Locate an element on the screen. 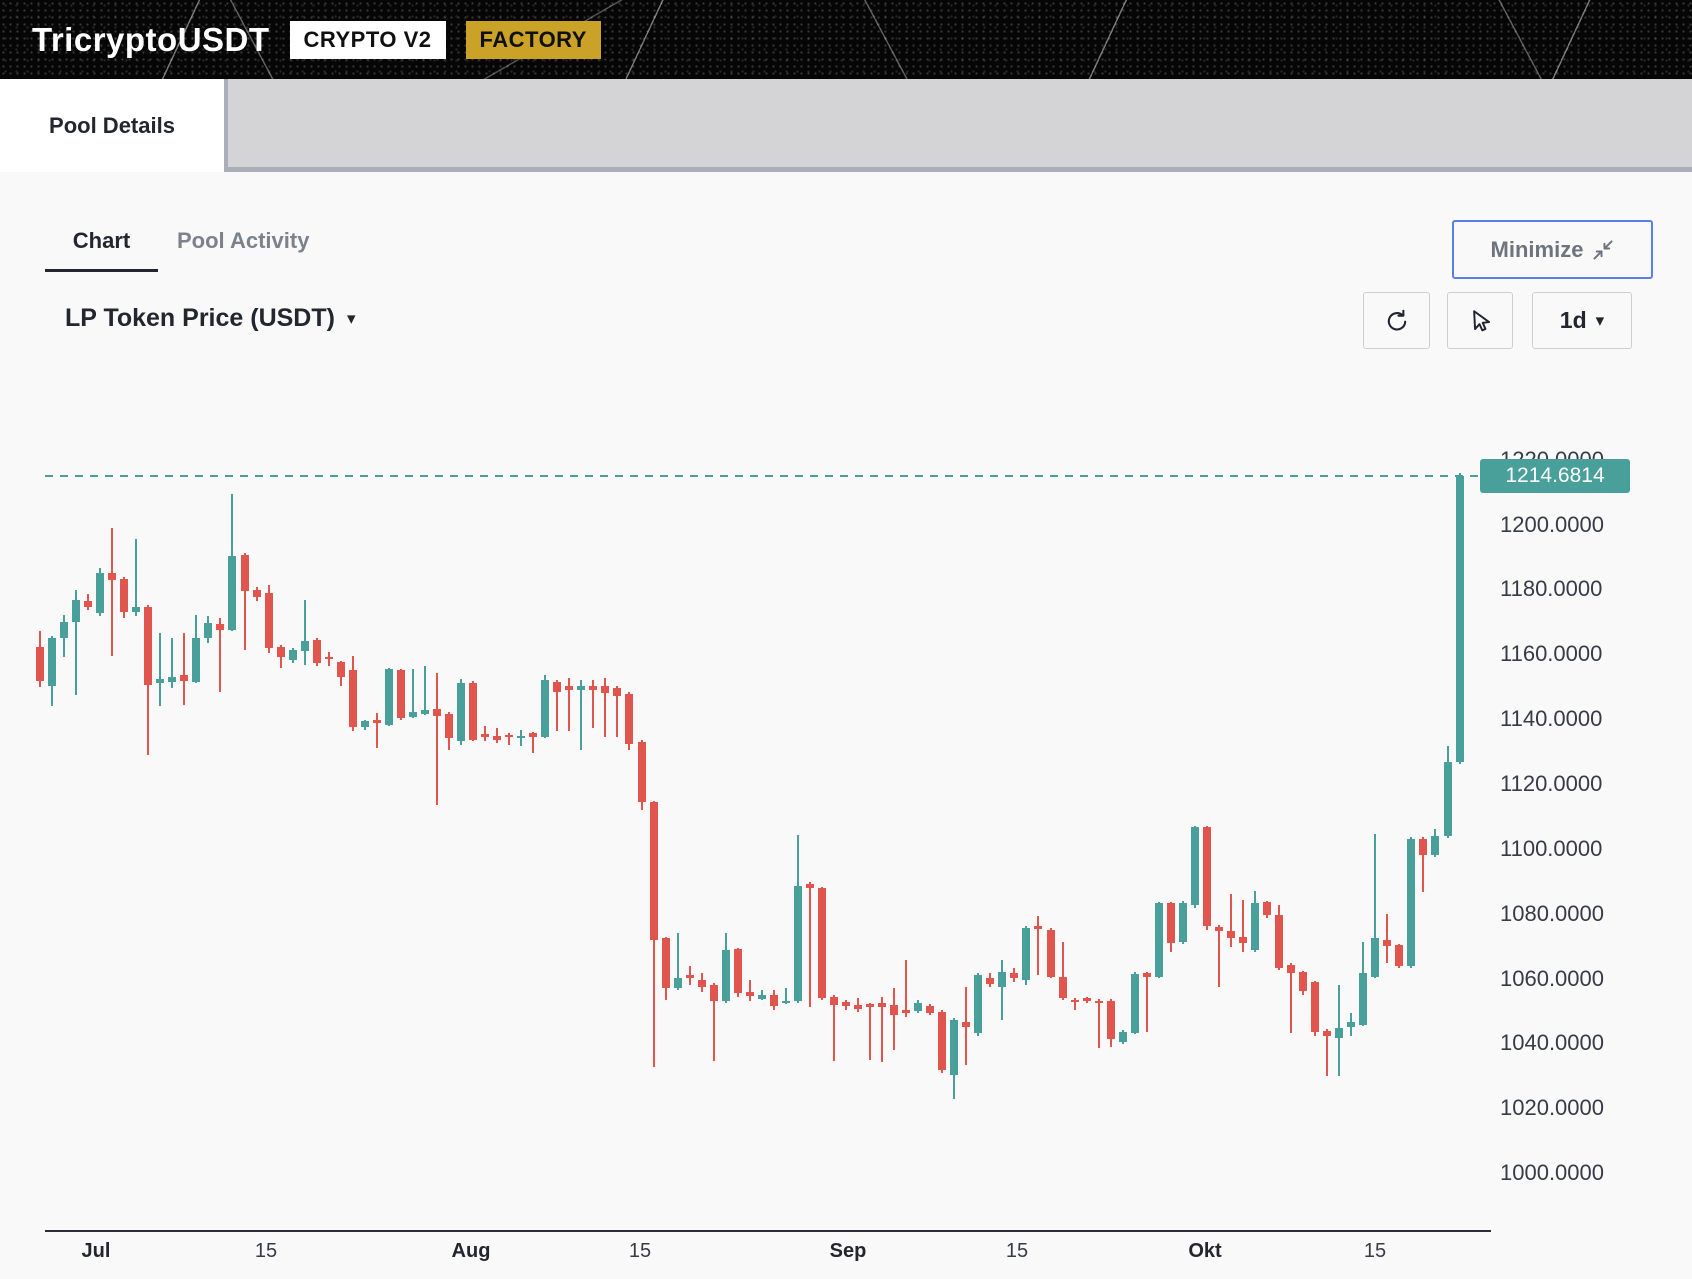 This screenshot has height=1279, width=1692. x-axis-label: Sep is located at coordinates (848, 1251).